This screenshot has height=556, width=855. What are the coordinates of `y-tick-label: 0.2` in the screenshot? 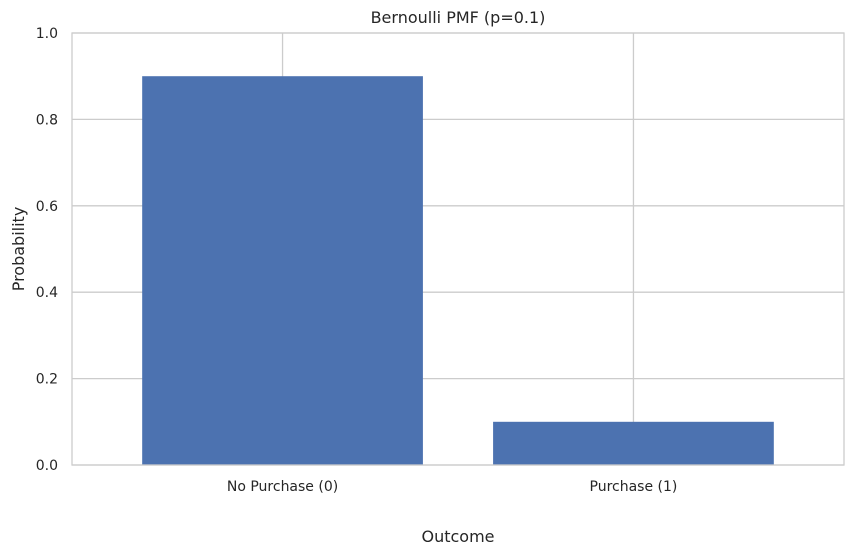 It's located at (47, 380).